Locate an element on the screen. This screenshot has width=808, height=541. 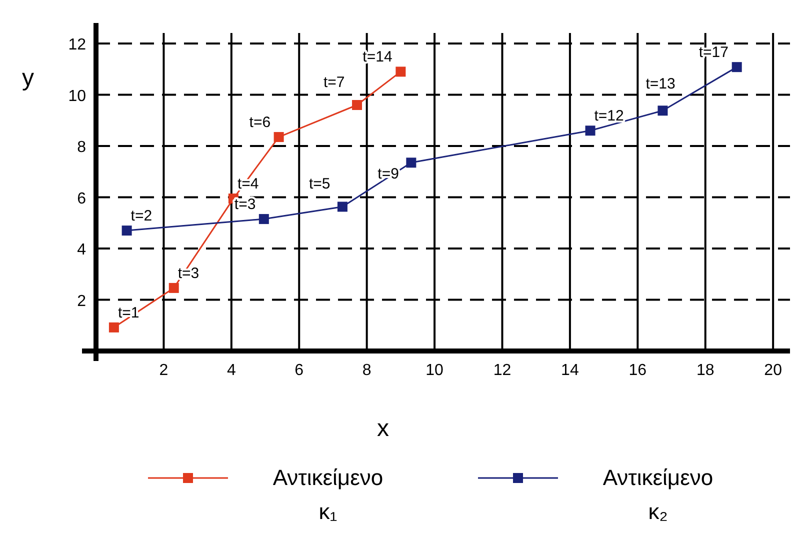
legend-label: Αντικείμενο κ₁ is located at coordinates (328, 494).